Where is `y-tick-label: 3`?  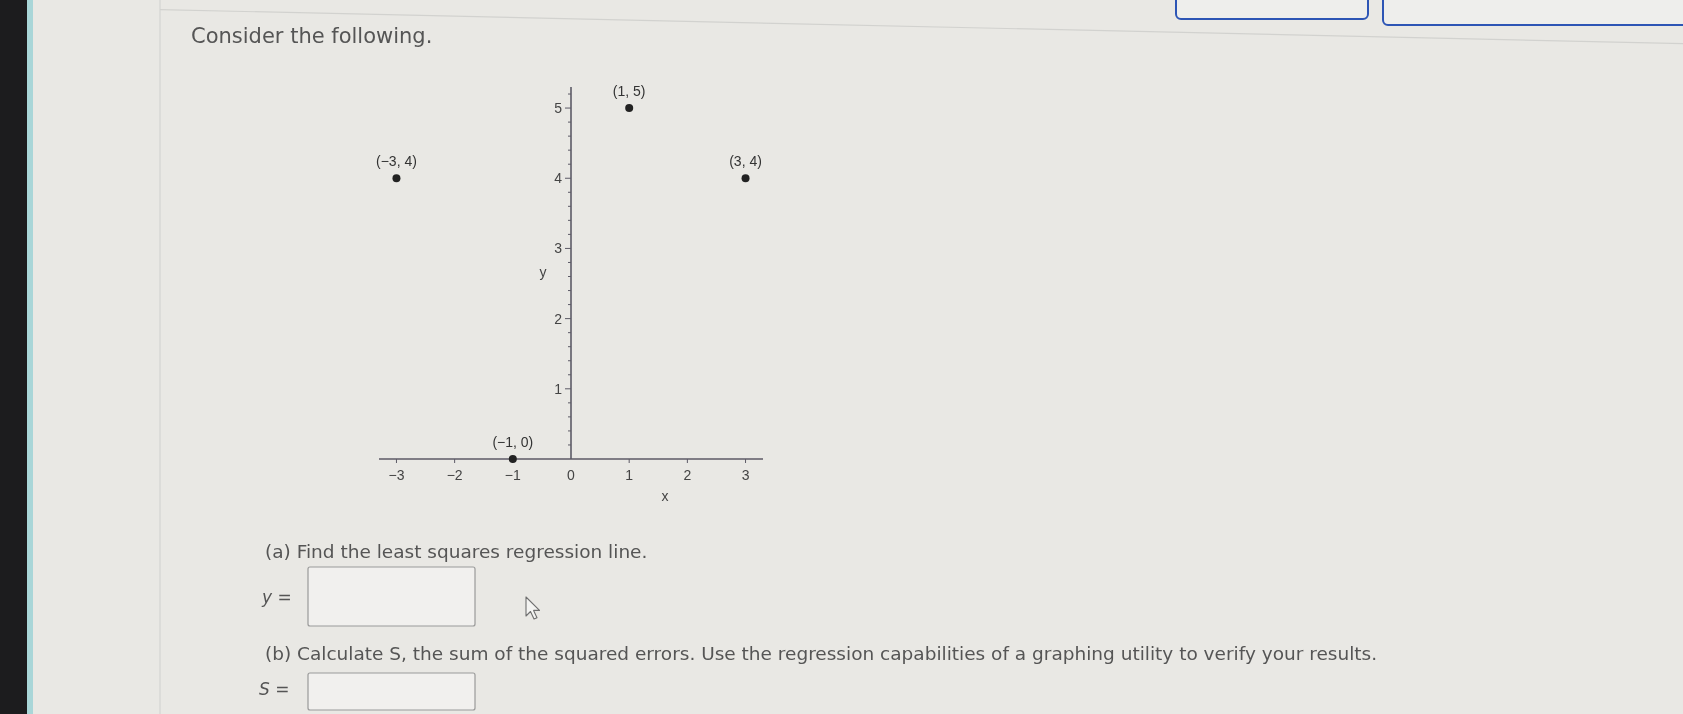
y-tick-label: 3 is located at coordinates (558, 248).